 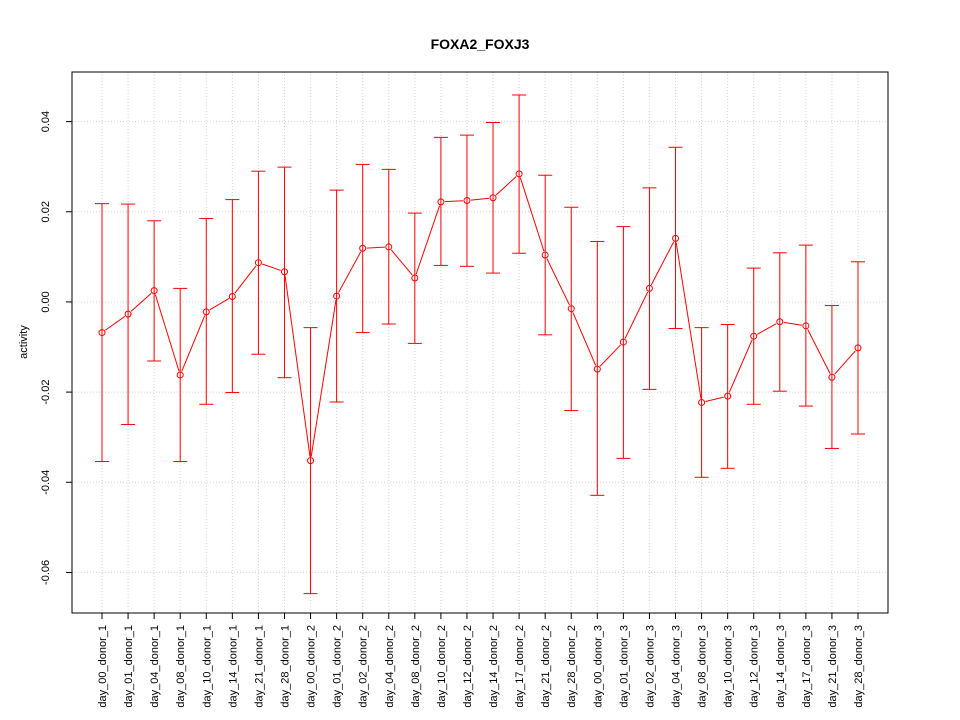 I want to click on x-tick-label: day_10_donor_3, so click(x=729, y=666).